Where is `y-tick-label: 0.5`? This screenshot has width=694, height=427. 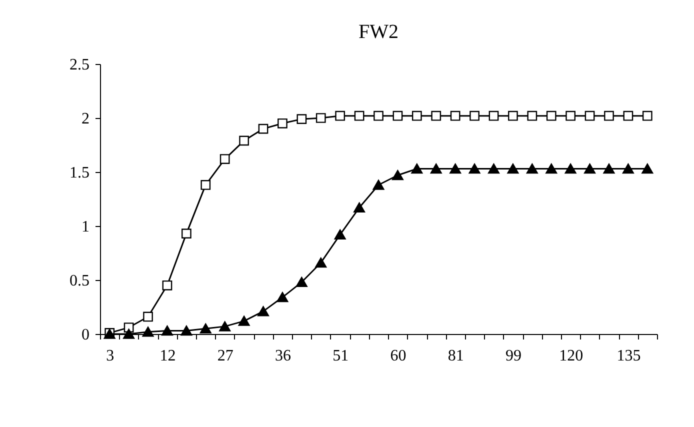 y-tick-label: 0.5 is located at coordinates (80, 281).